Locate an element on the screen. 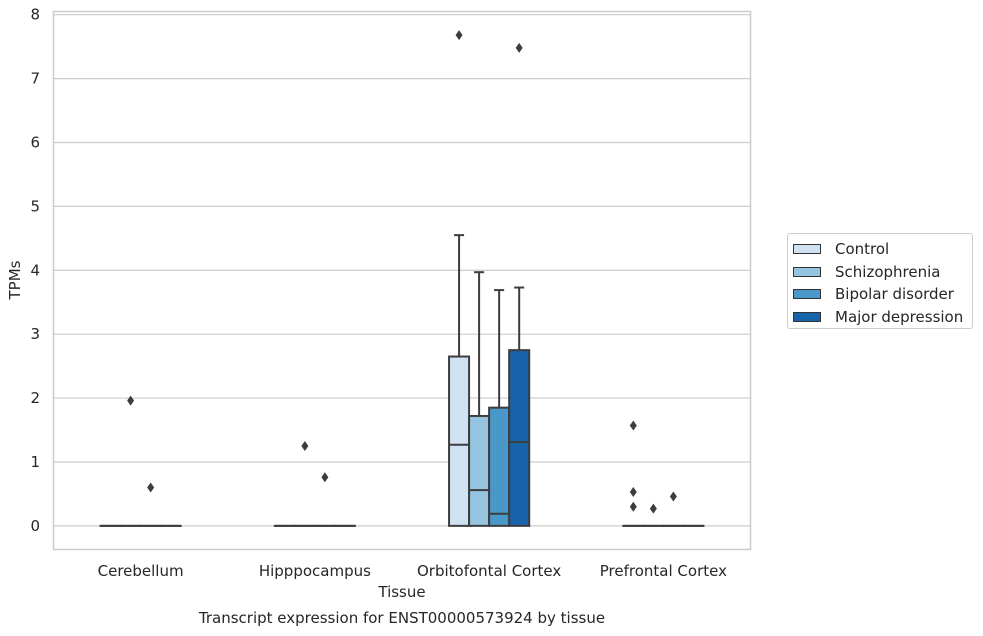 This screenshot has width=983, height=636. y-tick-label: 2 is located at coordinates (35, 398).